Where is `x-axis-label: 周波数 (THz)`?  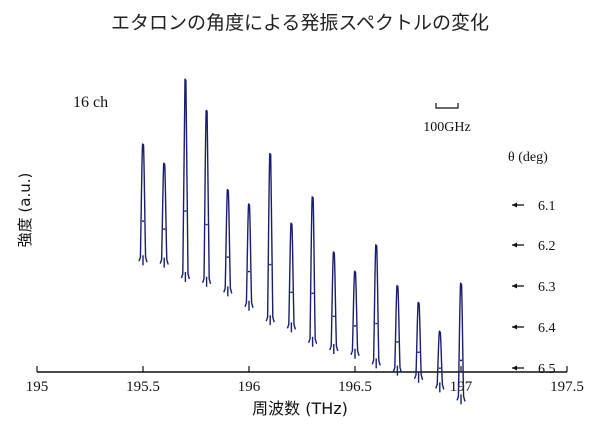
x-axis-label: 周波数 (THz) is located at coordinates (300, 408).